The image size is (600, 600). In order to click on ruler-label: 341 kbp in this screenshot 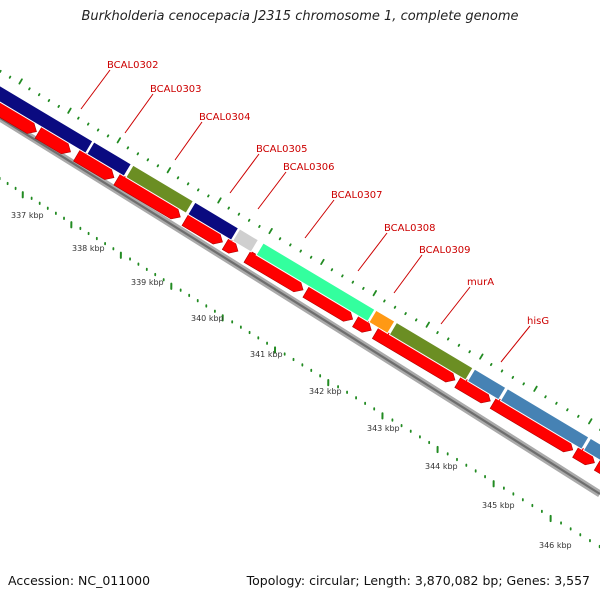, I will do `click(266, 354)`.